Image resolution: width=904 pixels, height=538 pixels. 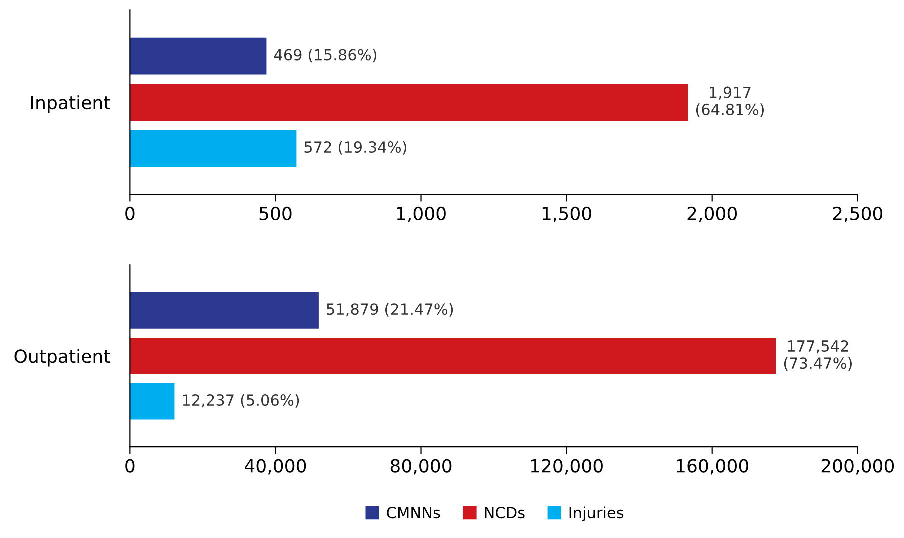 I want to click on x-tick-label: 80,000, so click(x=421, y=467).